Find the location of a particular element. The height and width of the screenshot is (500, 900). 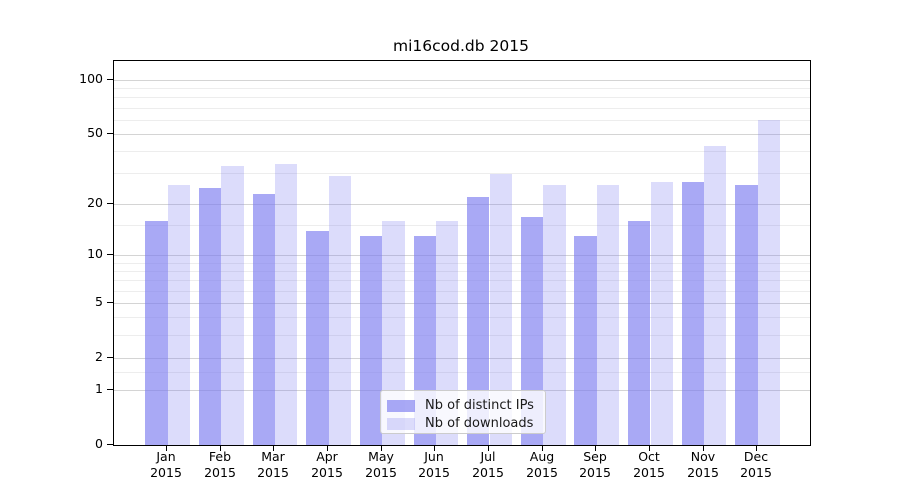

bar-nov-downloads is located at coordinates (715, 295).